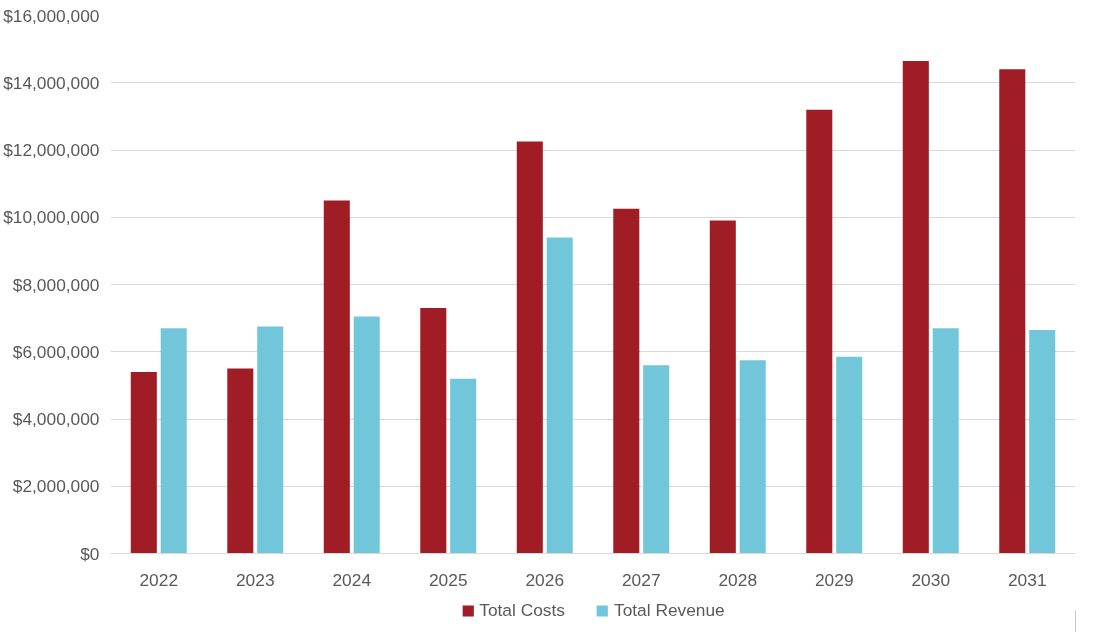  What do you see at coordinates (255, 579) in the screenshot?
I see `x-tick-label: 2023` at bounding box center [255, 579].